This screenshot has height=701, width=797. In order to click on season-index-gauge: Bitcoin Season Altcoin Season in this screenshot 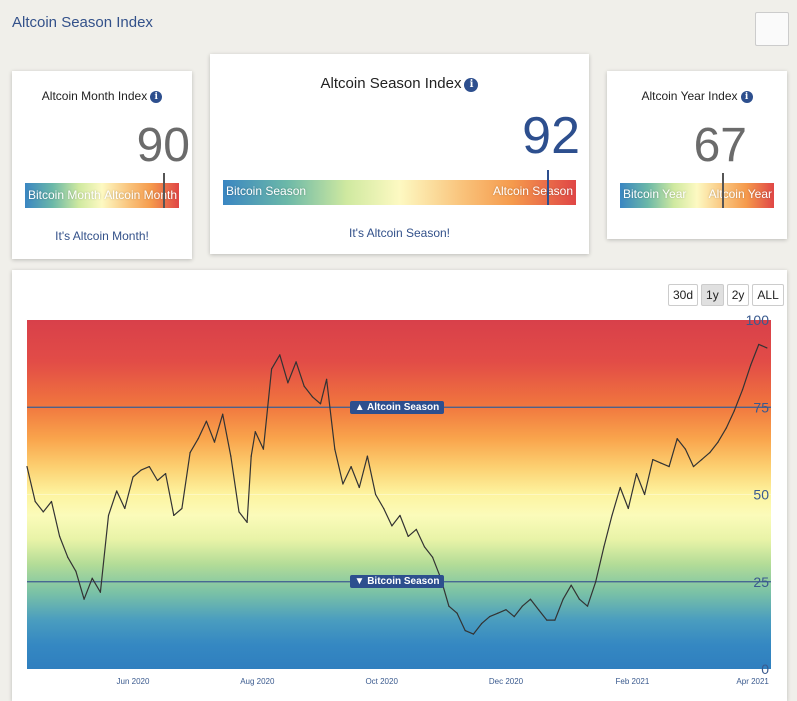, I will do `click(399, 187)`.